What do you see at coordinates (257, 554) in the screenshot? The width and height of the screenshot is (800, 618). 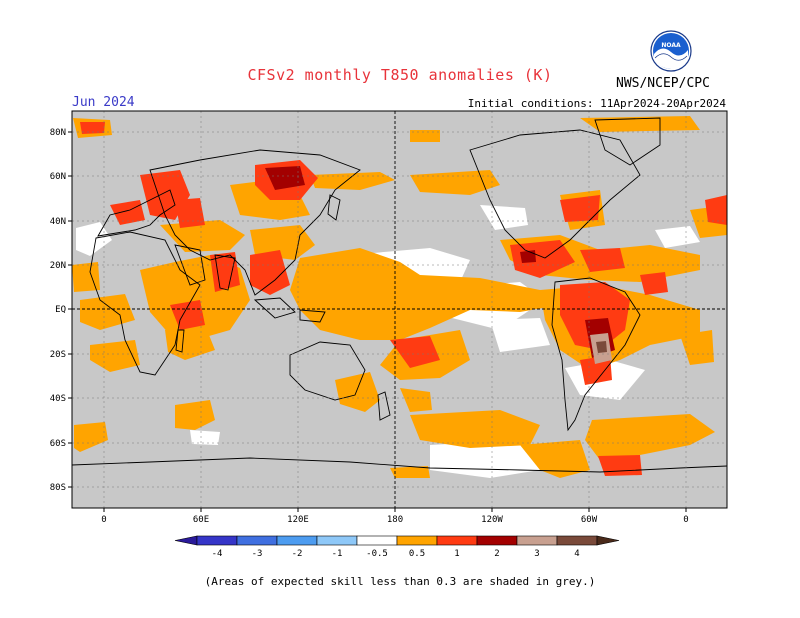 I see `colorbar-label: -3` at bounding box center [257, 554].